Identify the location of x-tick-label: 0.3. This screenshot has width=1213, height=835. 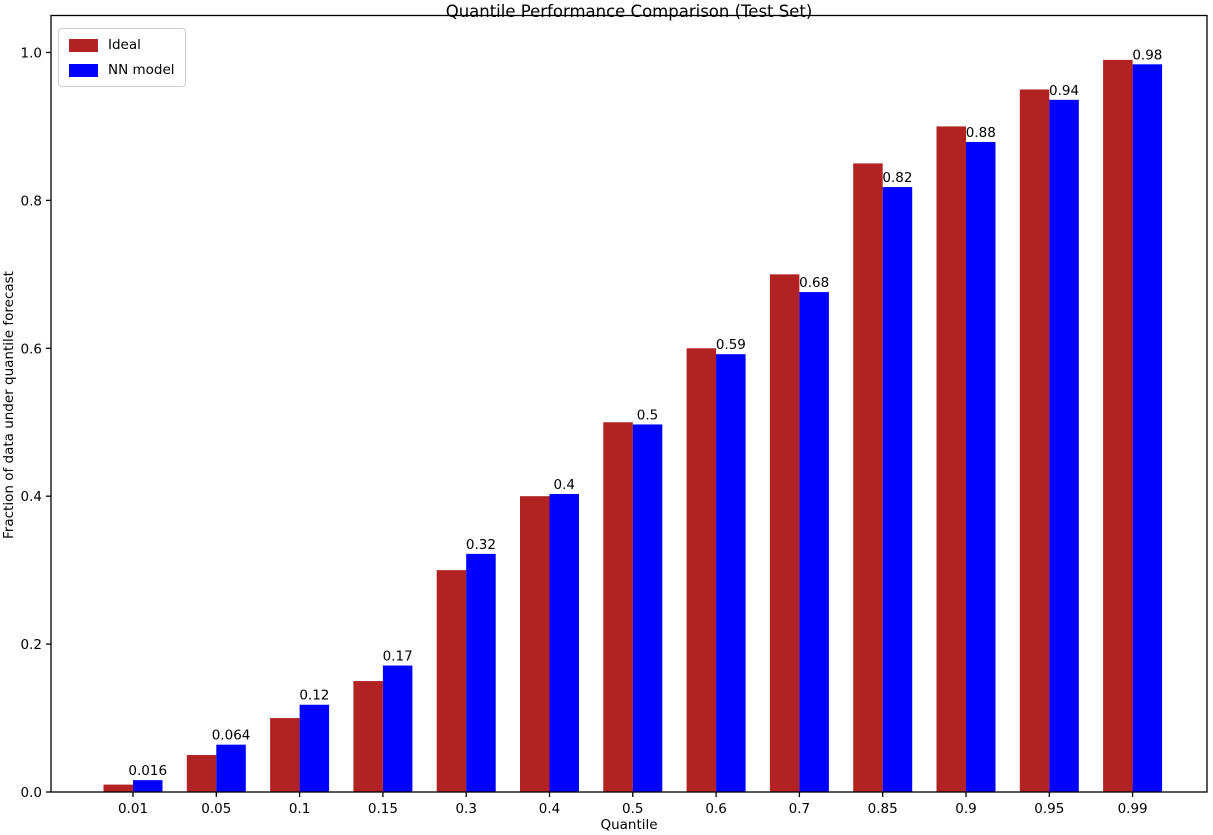
(465, 809).